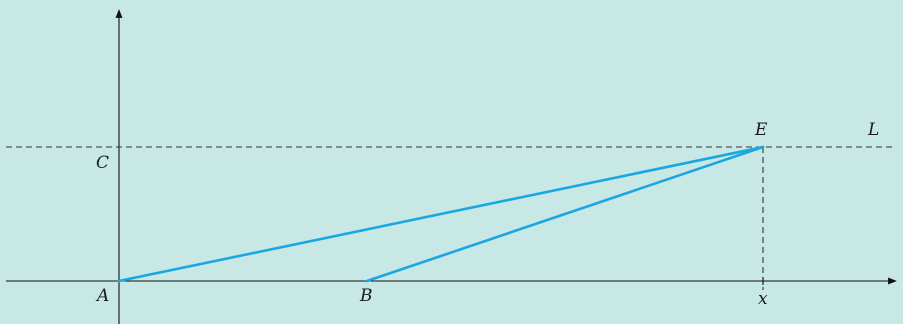 The image size is (903, 324). What do you see at coordinates (102, 163) in the screenshot?
I see `label-c: C` at bounding box center [102, 163].